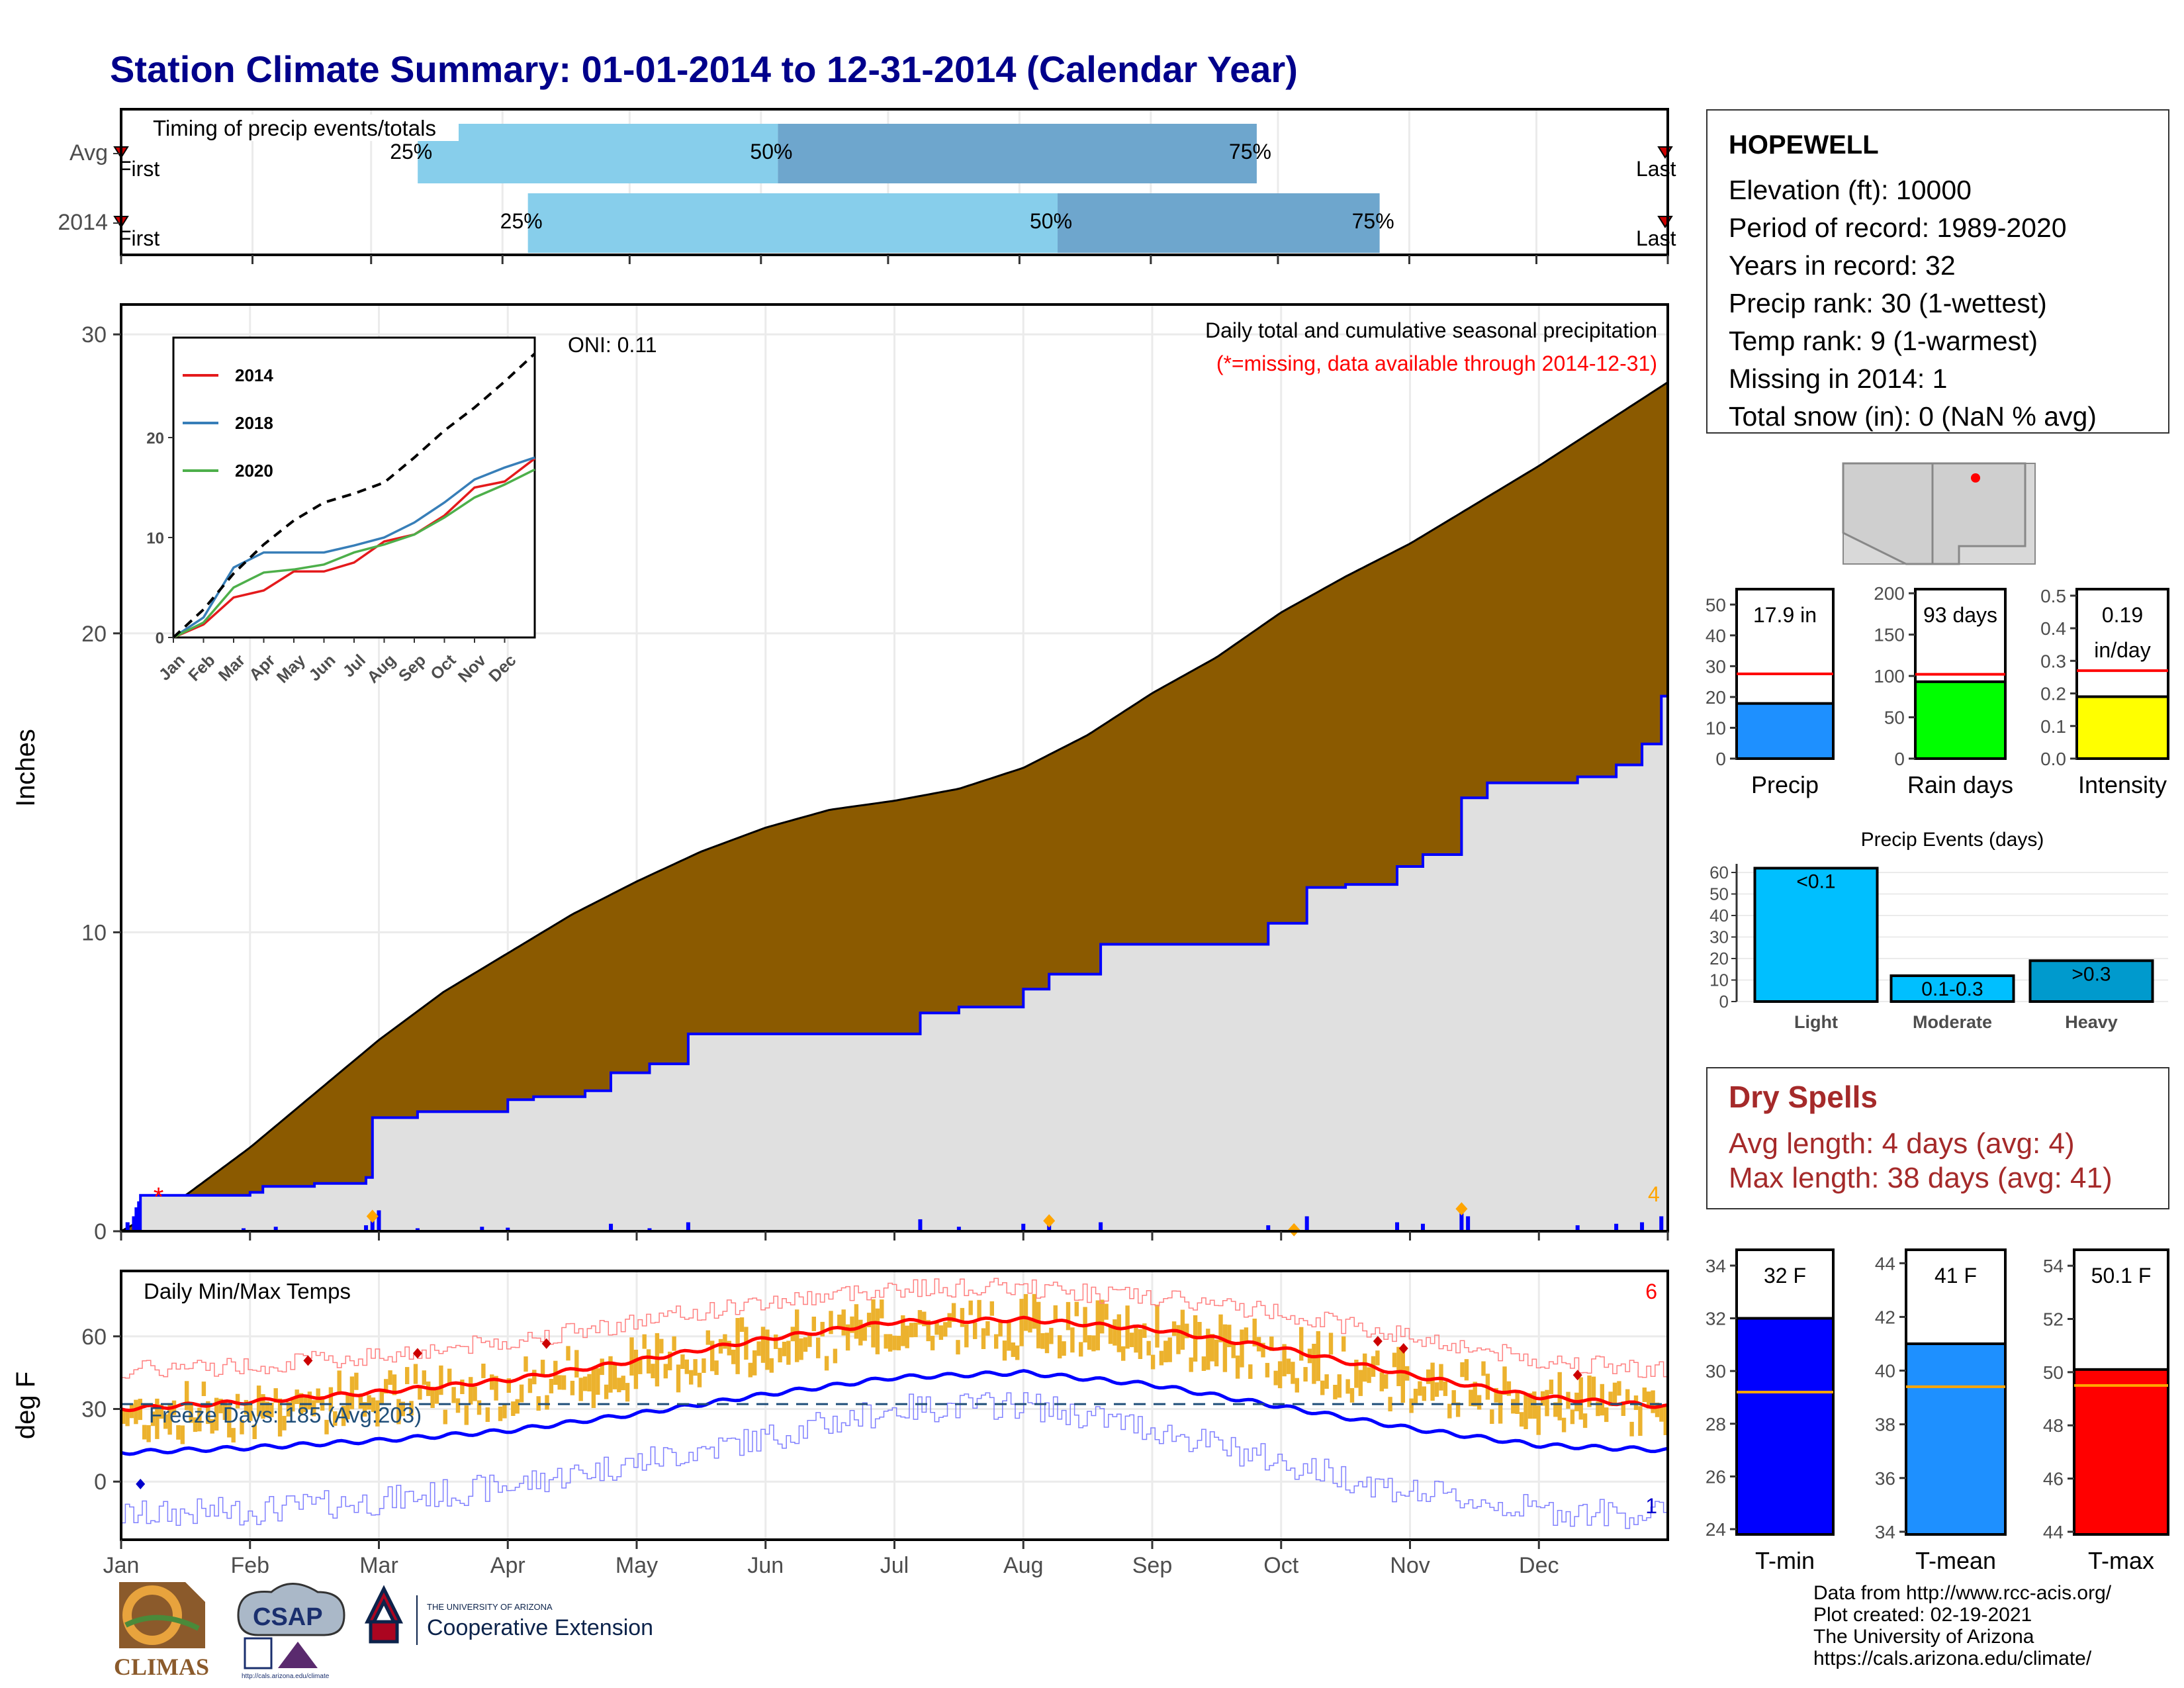 The width and height of the screenshot is (2184, 1688). I want to click on timing-title: Timing of precip events/totals, so click(294, 128).